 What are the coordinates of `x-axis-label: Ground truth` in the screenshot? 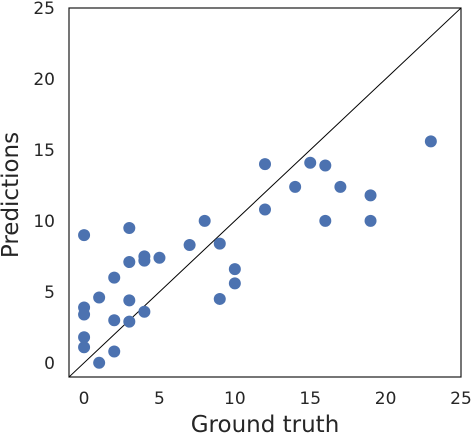 It's located at (265, 425).